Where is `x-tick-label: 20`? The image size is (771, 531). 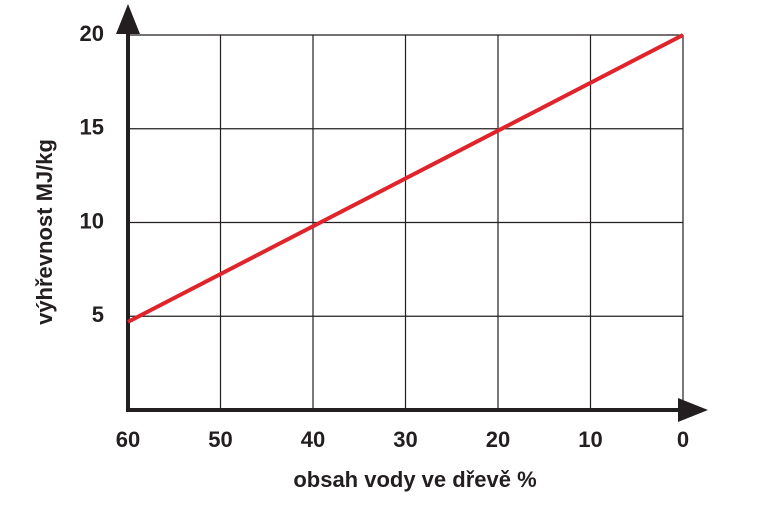 x-tick-label: 20 is located at coordinates (498, 439).